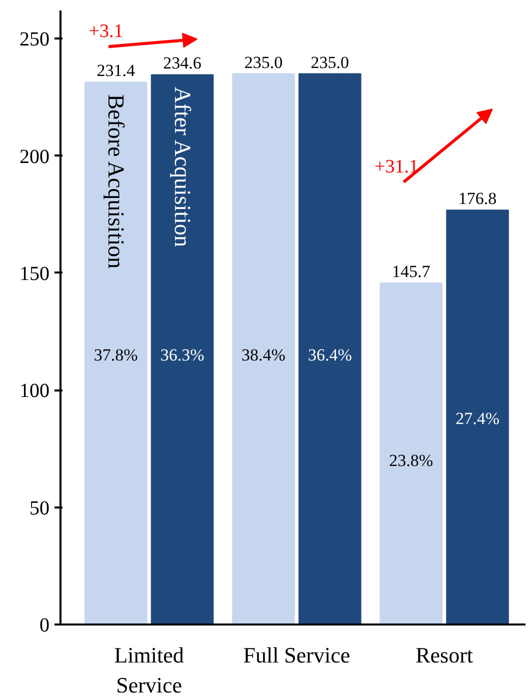 The width and height of the screenshot is (530, 700). Describe the element at coordinates (182, 63) in the screenshot. I see `data-label: 234.6` at that location.